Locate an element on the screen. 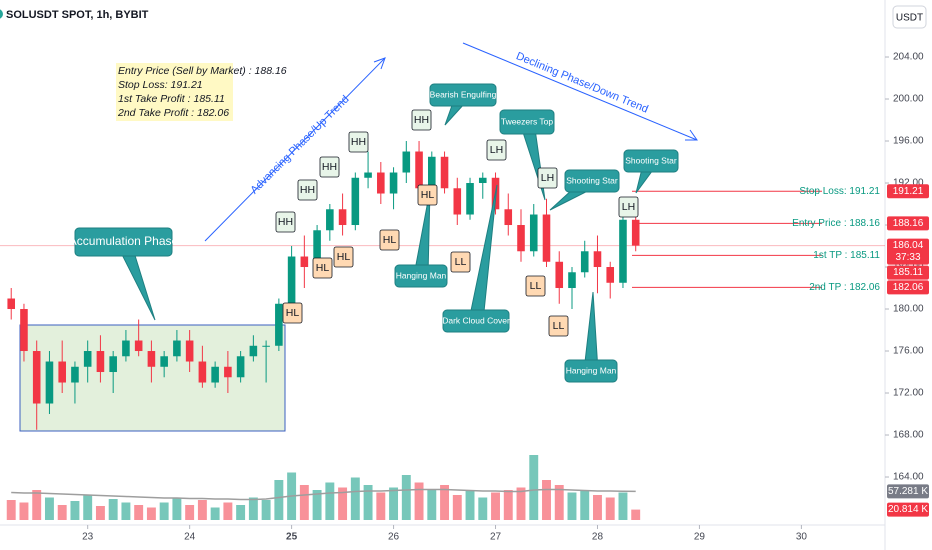 This screenshot has height=550, width=932. level-label: Entry Price : 188.16 is located at coordinates (836, 223).